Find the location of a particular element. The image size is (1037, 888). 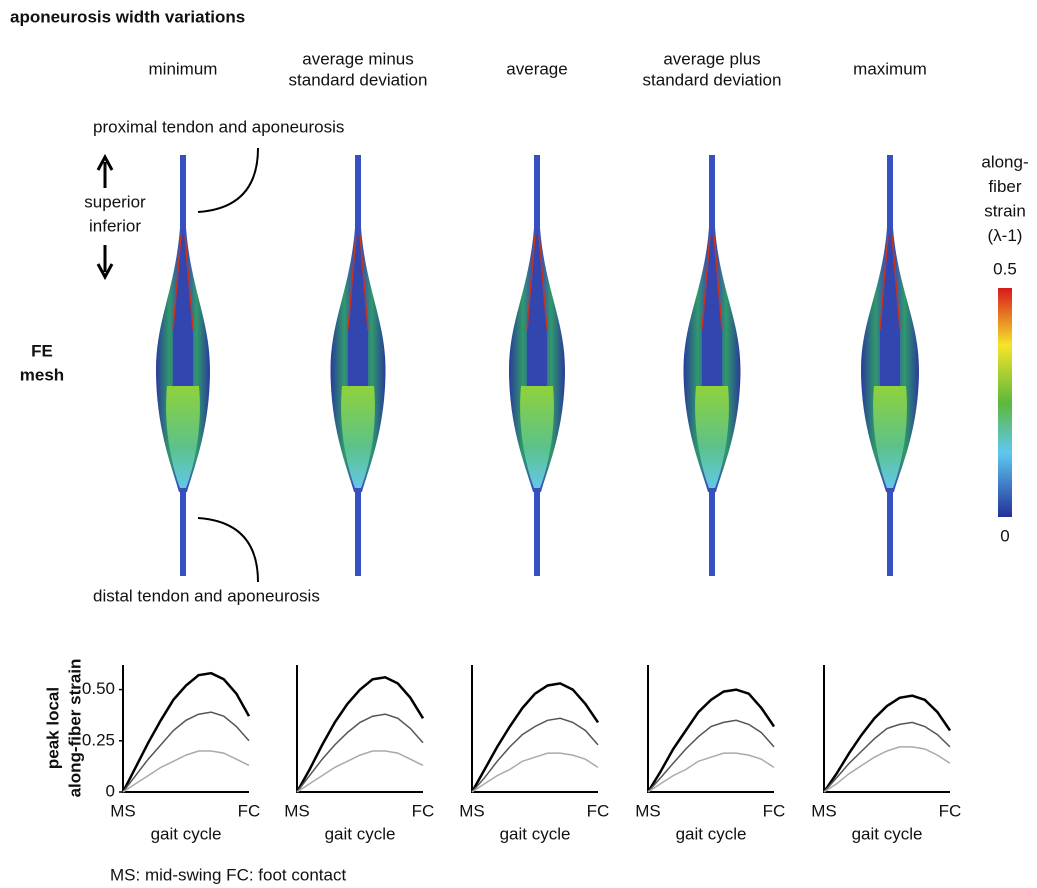

row-label: FE is located at coordinates (42, 350).